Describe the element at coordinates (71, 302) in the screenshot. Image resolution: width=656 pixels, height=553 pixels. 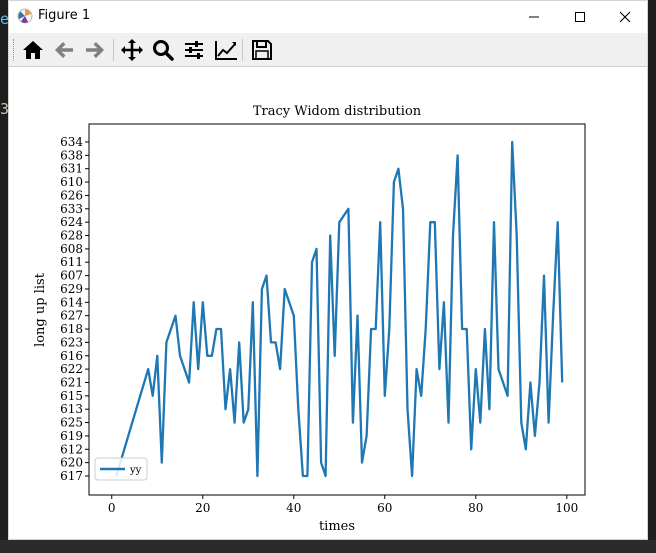
I see `y-tick-label: 614` at that location.